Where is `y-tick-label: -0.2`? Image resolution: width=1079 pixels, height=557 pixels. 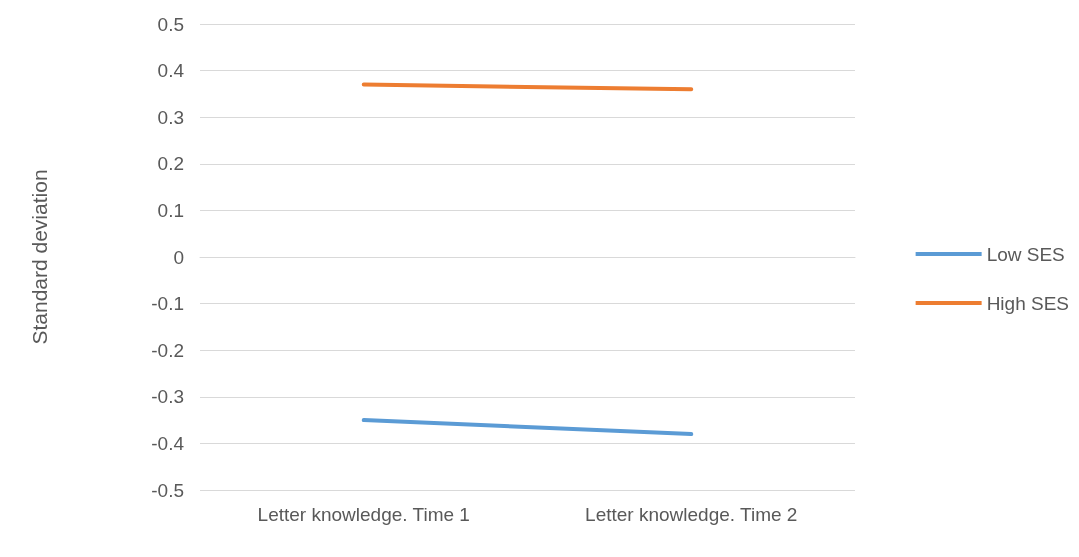
y-tick-label: -0.2 is located at coordinates (167, 350).